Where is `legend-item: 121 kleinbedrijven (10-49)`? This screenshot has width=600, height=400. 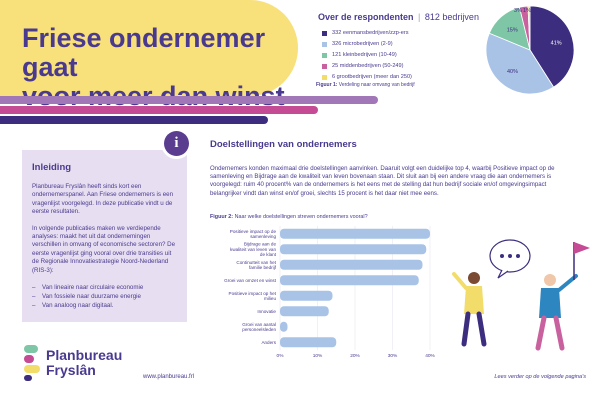 legend-item: 121 kleinbedrijven (10-49) is located at coordinates (402, 55).